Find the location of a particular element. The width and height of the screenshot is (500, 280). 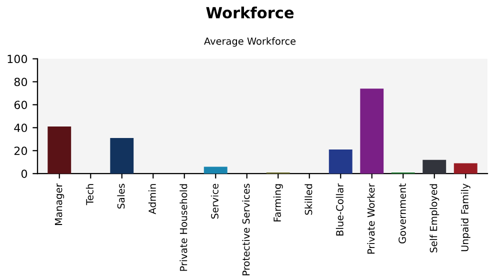

x-tick-label: Manager is located at coordinates (59, 204).